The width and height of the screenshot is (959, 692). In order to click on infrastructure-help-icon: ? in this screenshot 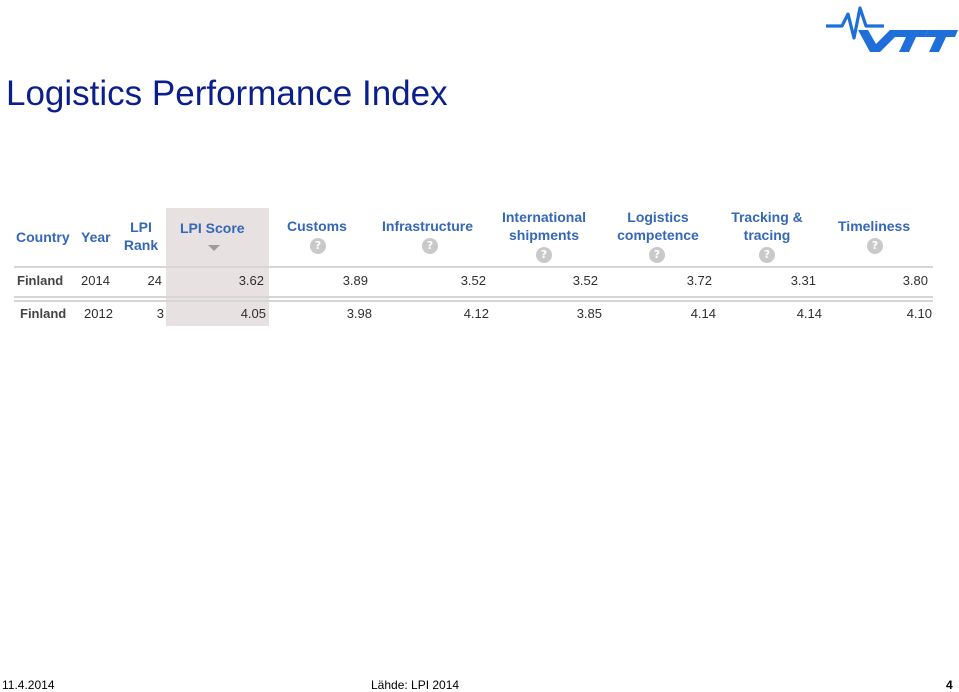, I will do `click(430, 246)`.